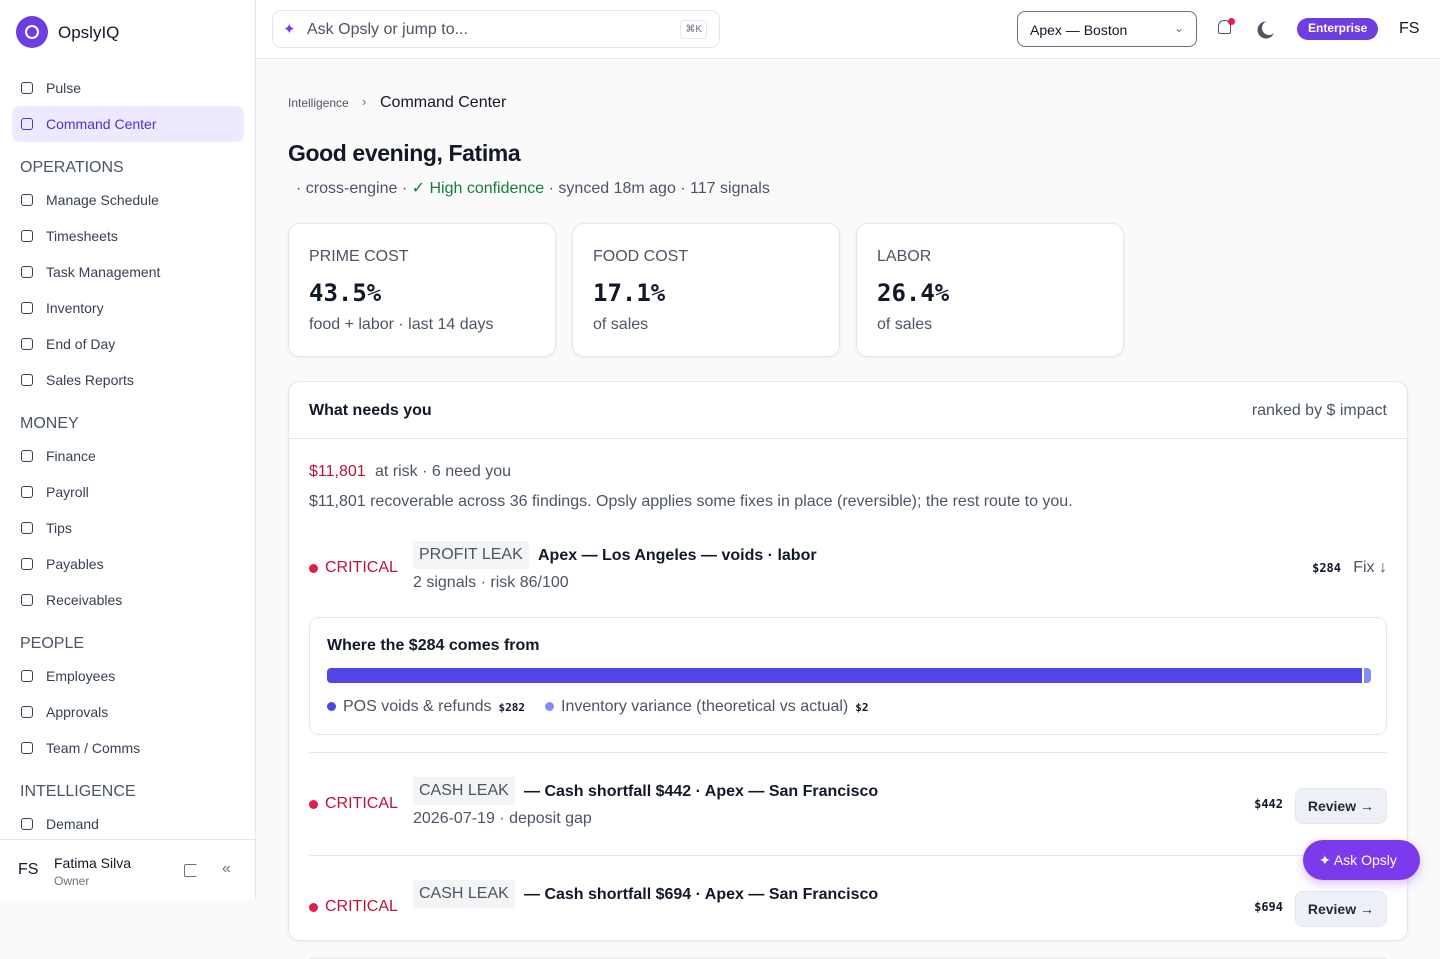 The height and width of the screenshot is (959, 1440). What do you see at coordinates (491, 582) in the screenshot?
I see `finding-meta: 2 signals · risk 86/100` at bounding box center [491, 582].